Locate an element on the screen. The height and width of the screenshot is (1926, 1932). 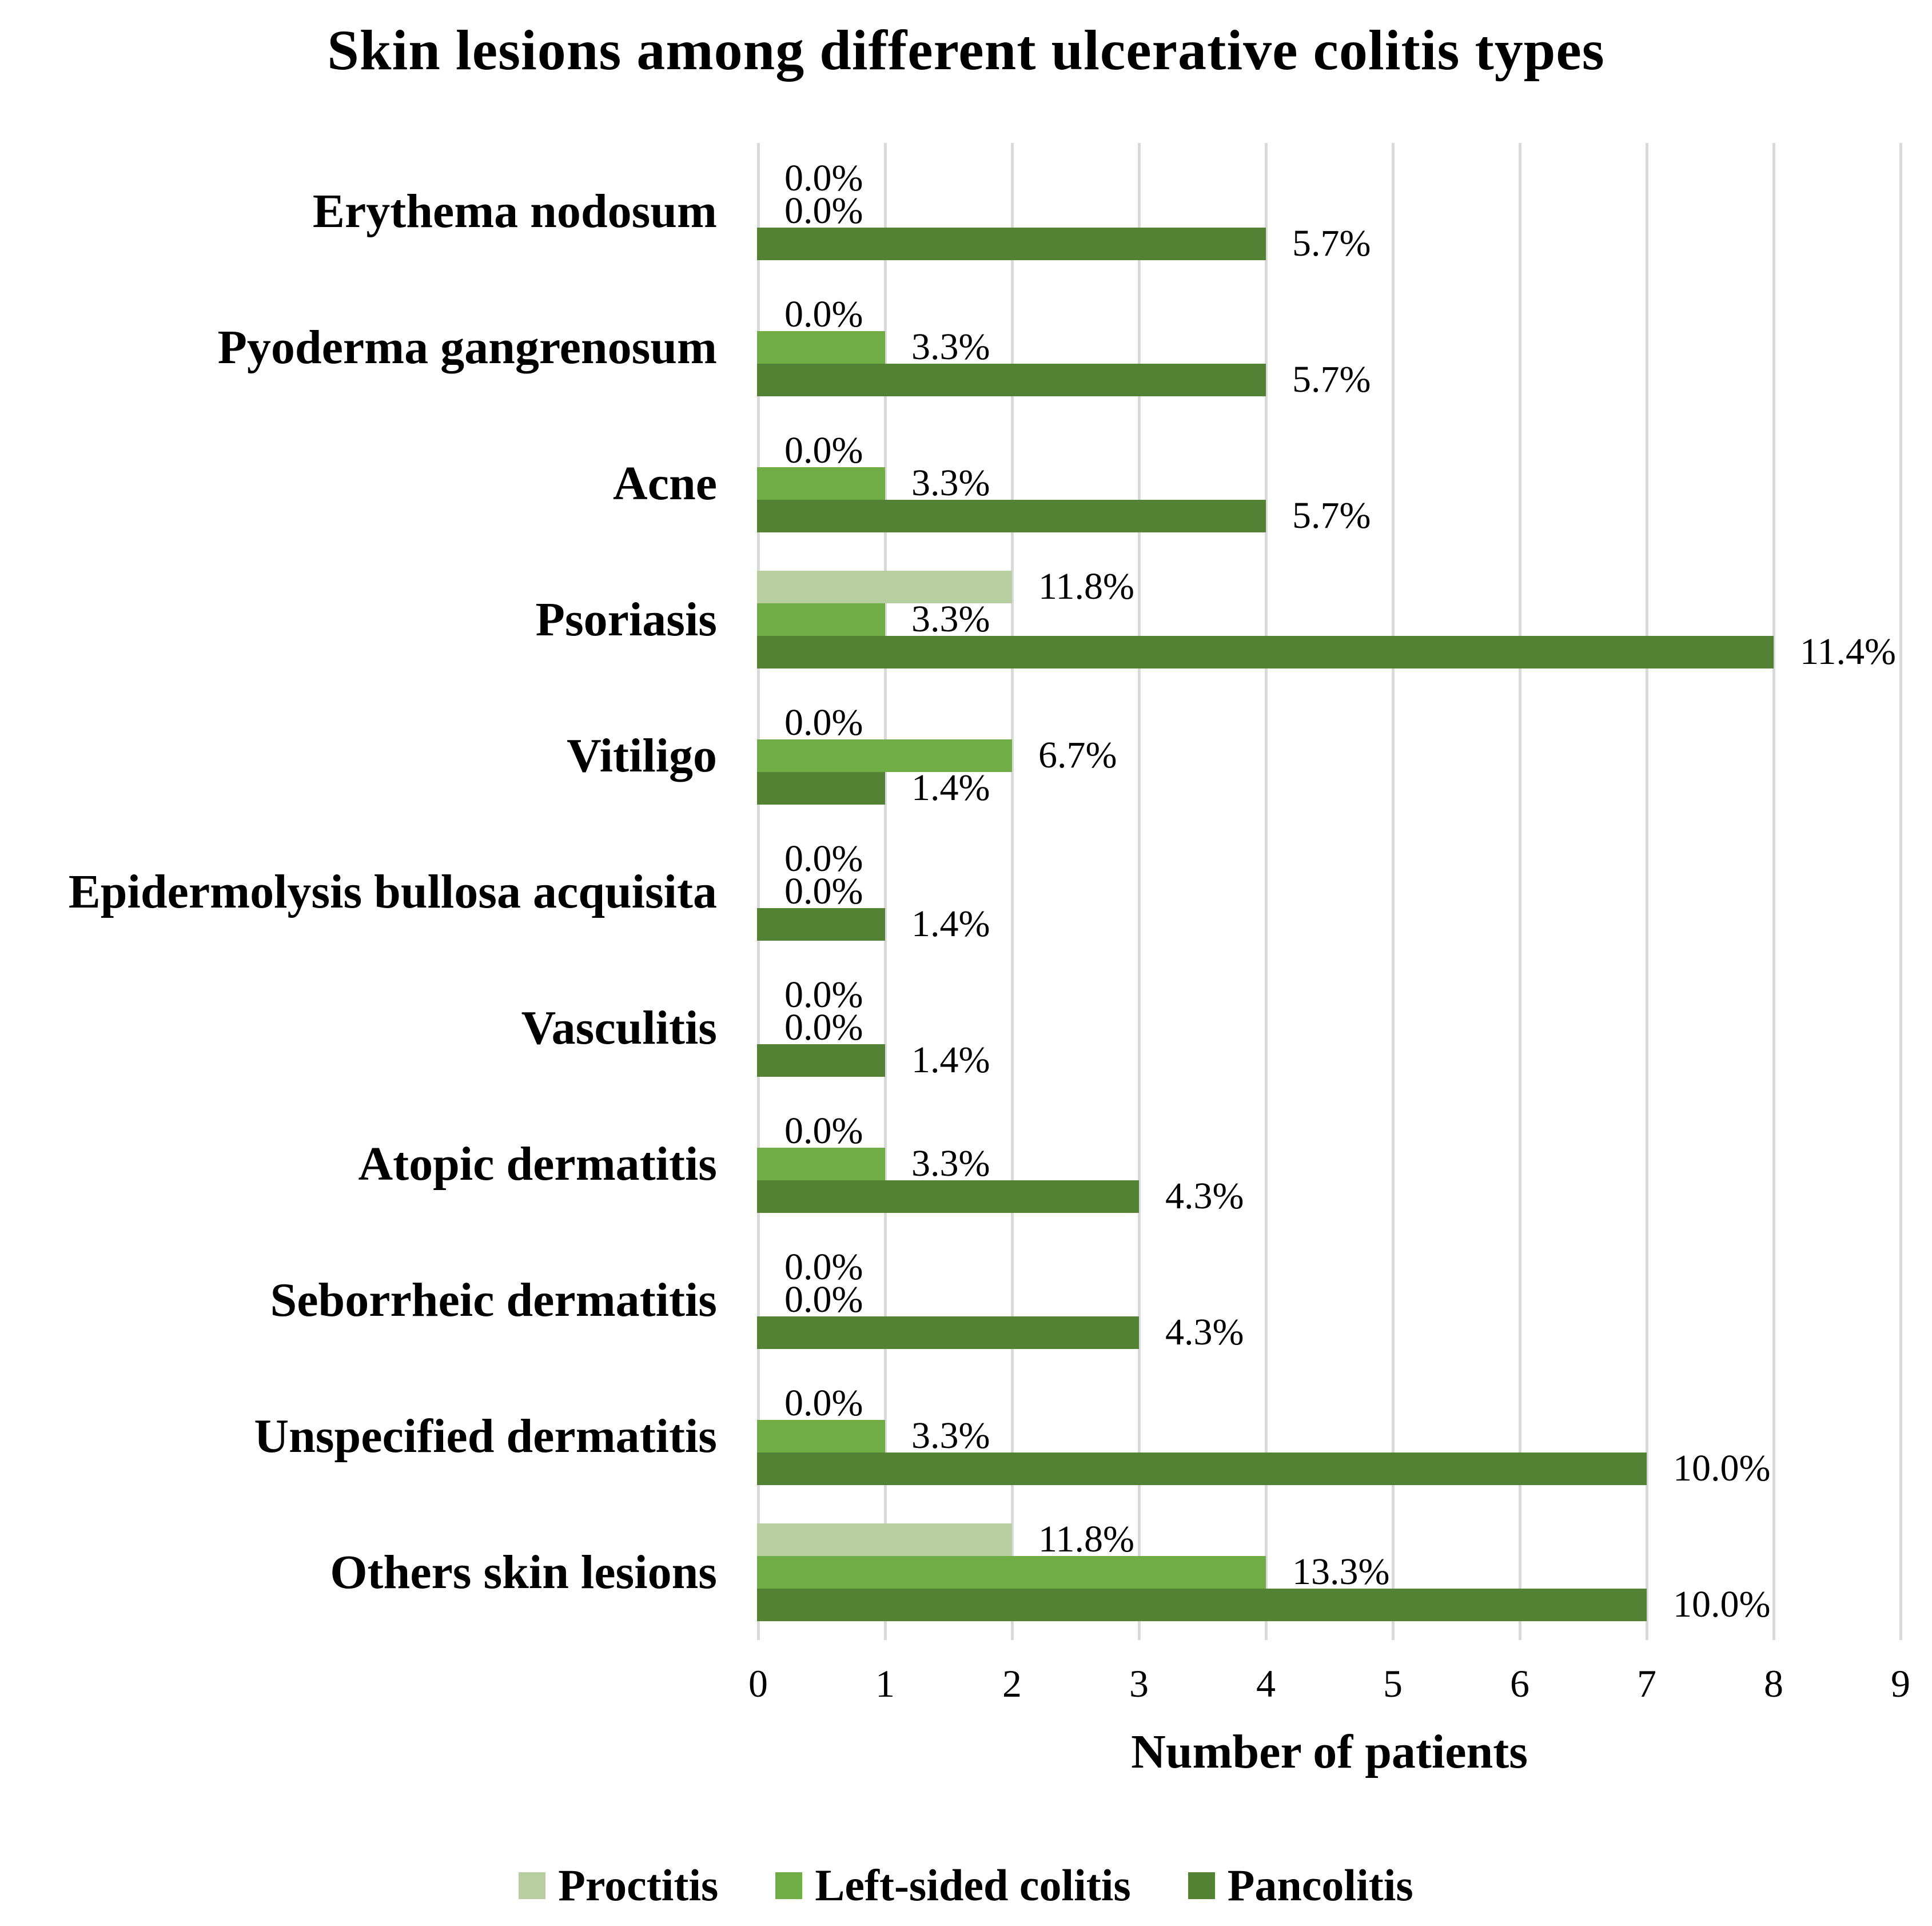
value-label-left-sided-colitis-pyoderma-gangrenosum: 3.3% is located at coordinates (950, 347).